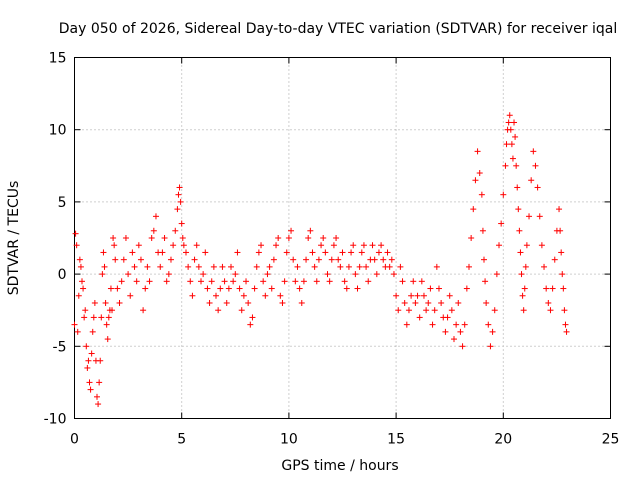  I want to click on x-axis-label: GPS time / hours, so click(339, 466).